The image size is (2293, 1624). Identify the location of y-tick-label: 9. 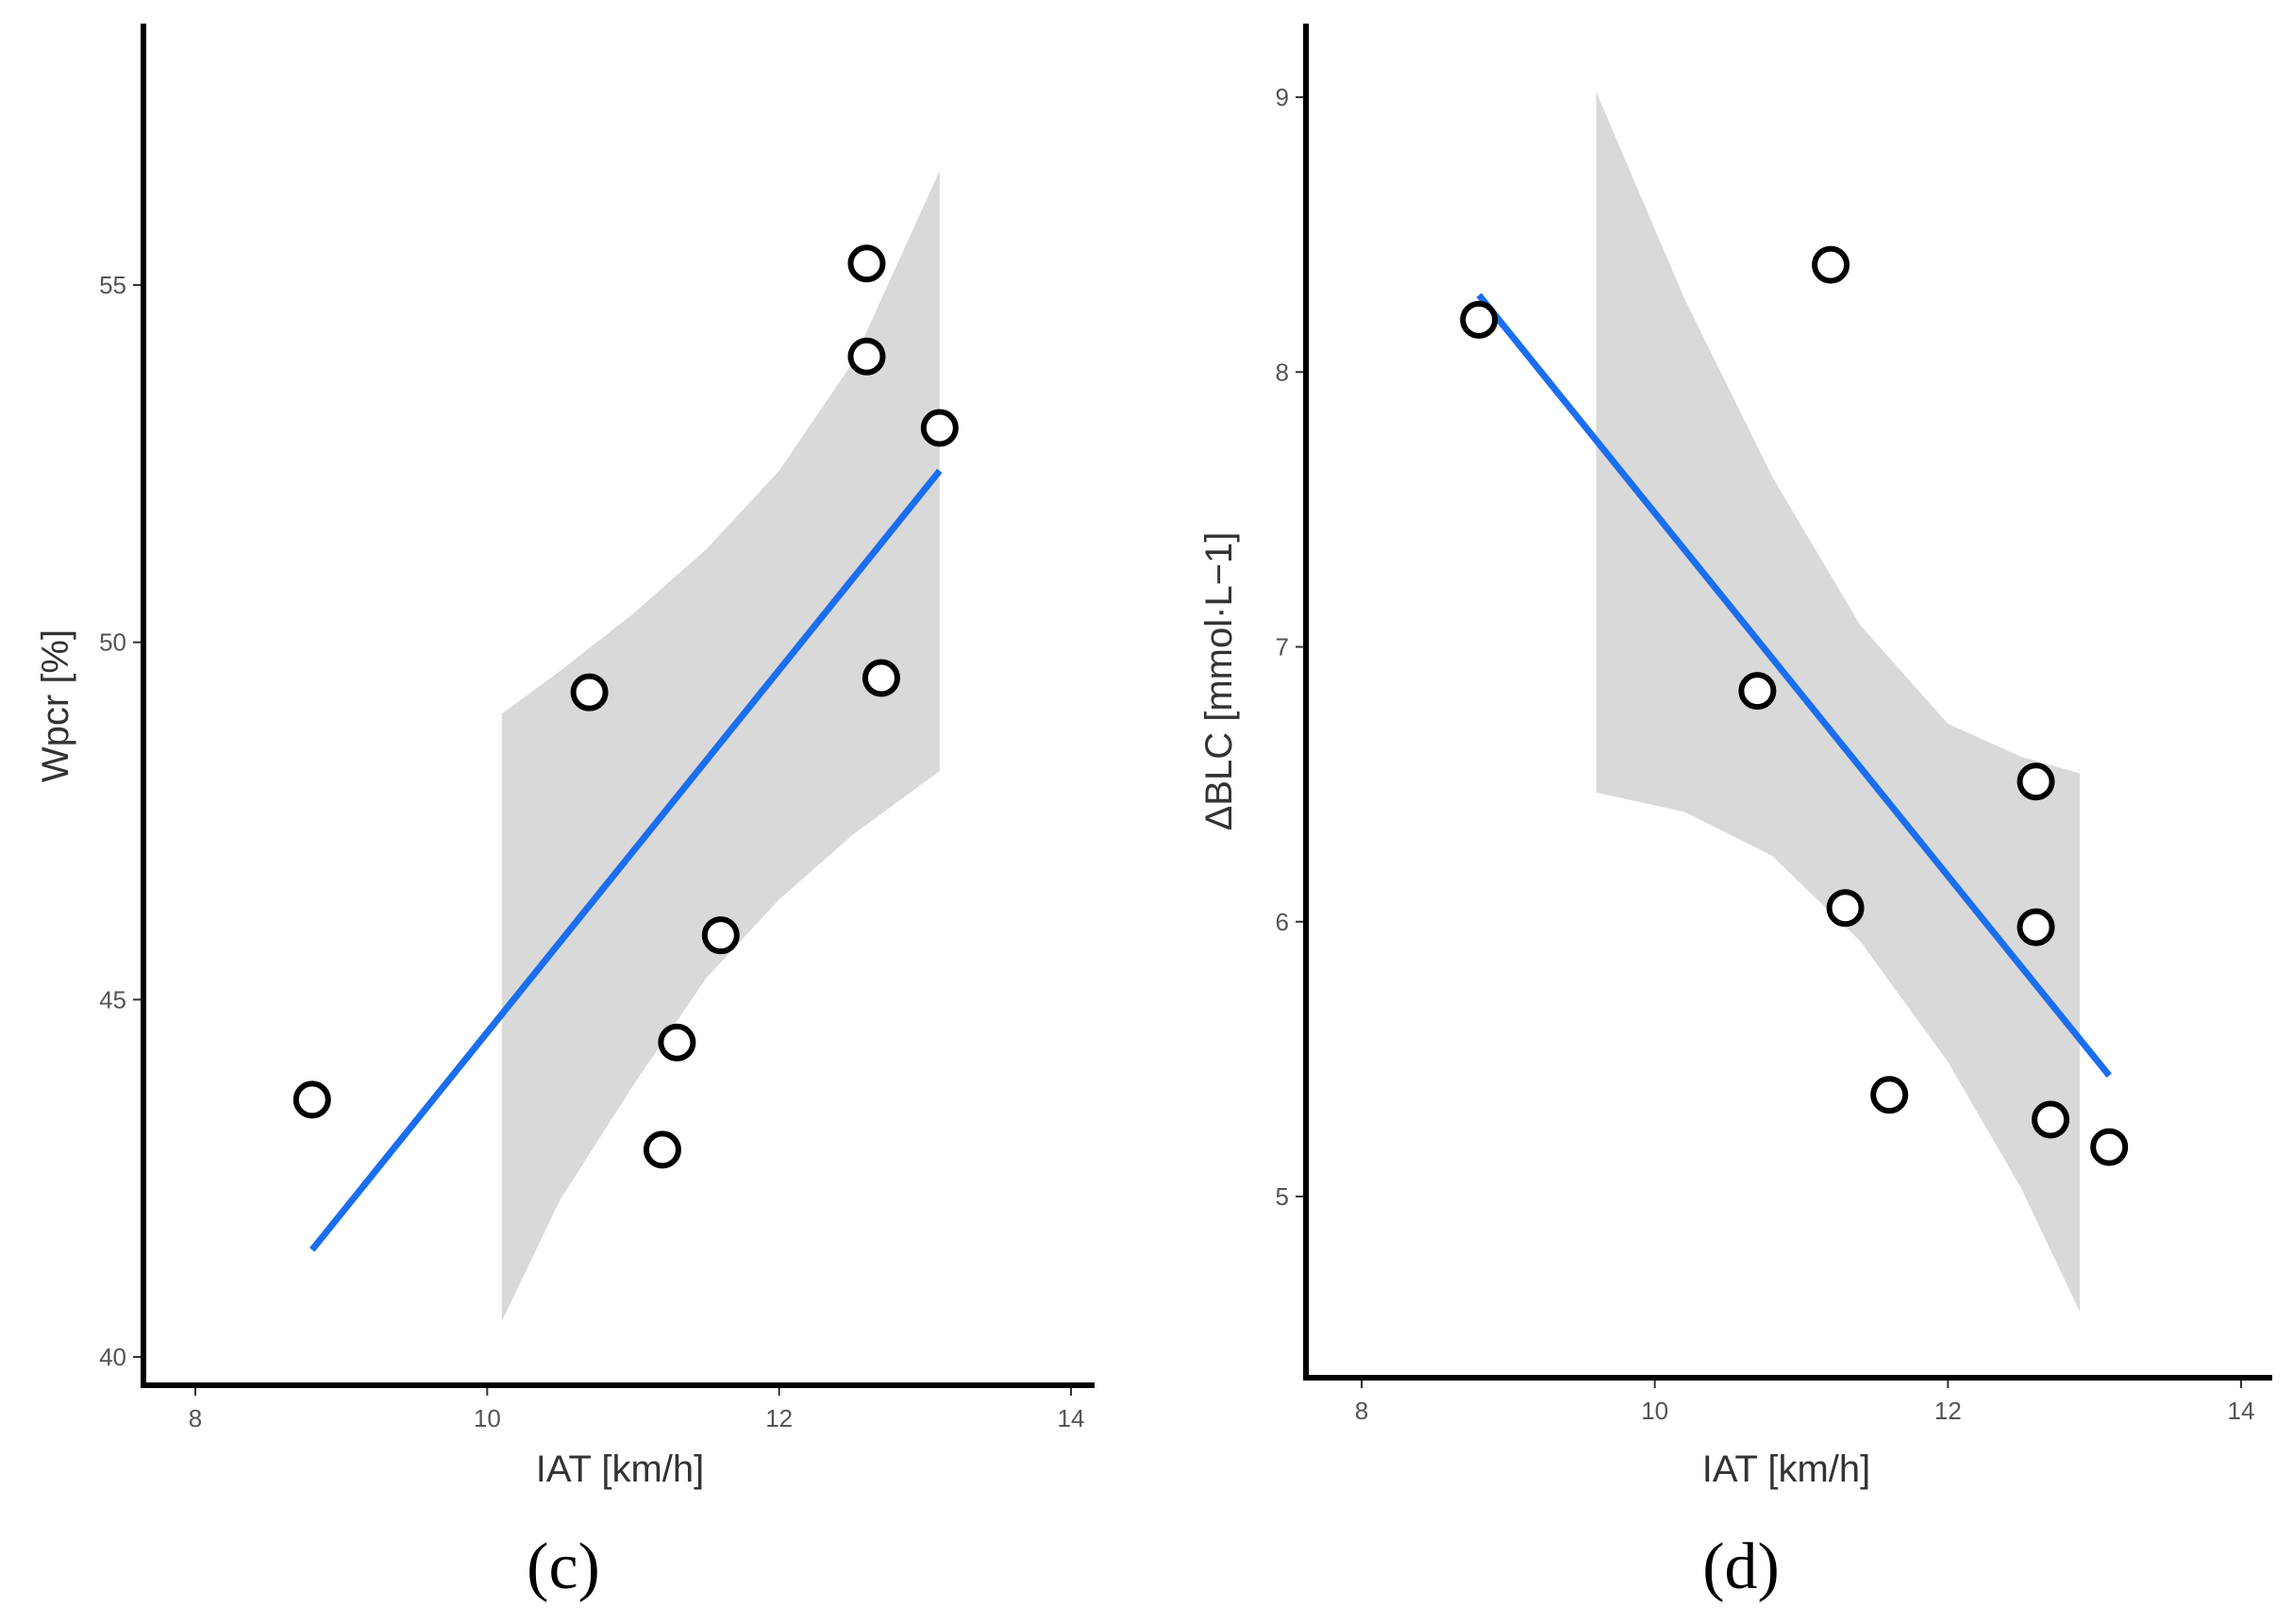
(1282, 97).